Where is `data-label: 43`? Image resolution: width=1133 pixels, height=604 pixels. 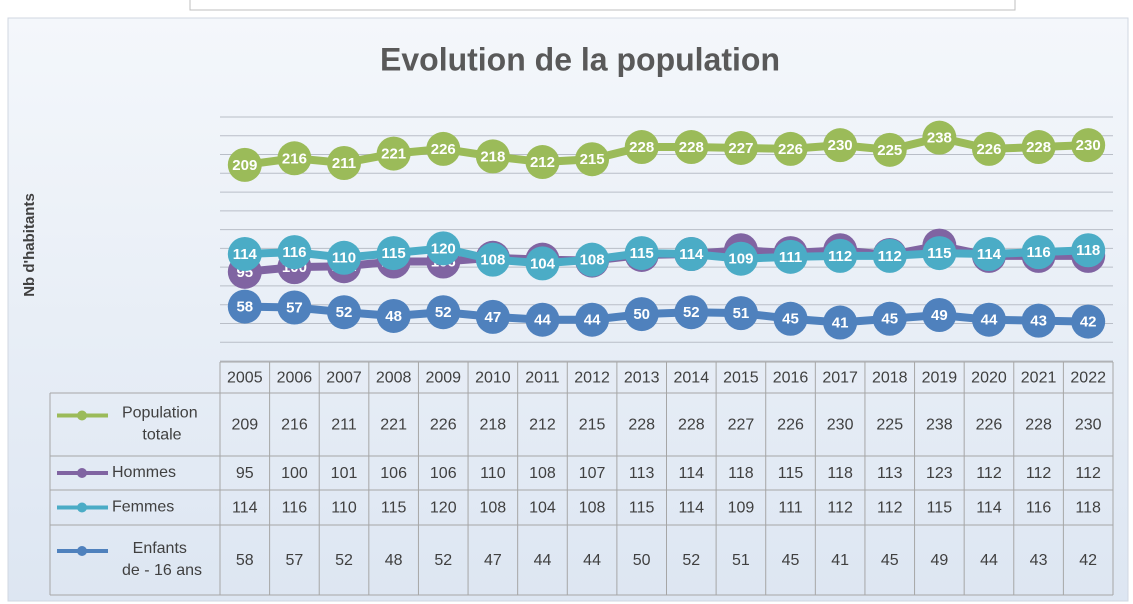
data-label: 43 is located at coordinates (1038, 321).